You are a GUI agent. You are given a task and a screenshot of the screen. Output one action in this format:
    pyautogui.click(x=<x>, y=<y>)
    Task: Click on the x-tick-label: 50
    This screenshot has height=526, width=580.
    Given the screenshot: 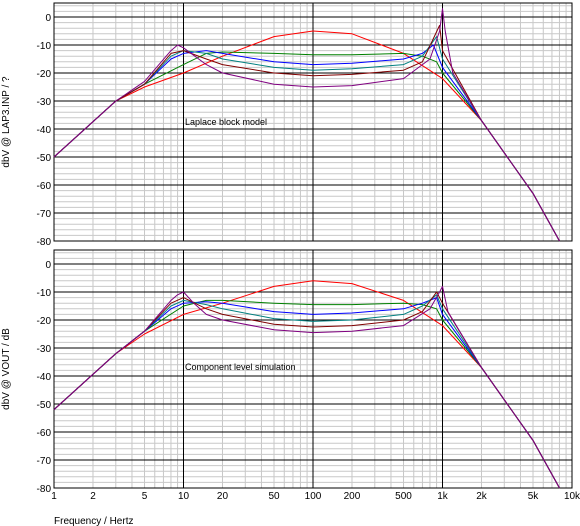 What is the action you would take?
    pyautogui.click(x=274, y=496)
    